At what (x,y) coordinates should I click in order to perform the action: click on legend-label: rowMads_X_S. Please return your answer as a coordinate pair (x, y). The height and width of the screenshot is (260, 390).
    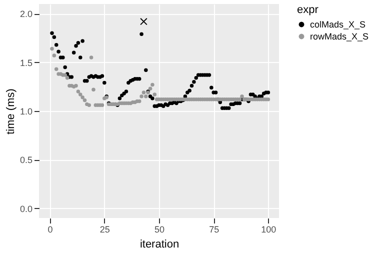
    Looking at the image, I should click on (339, 37).